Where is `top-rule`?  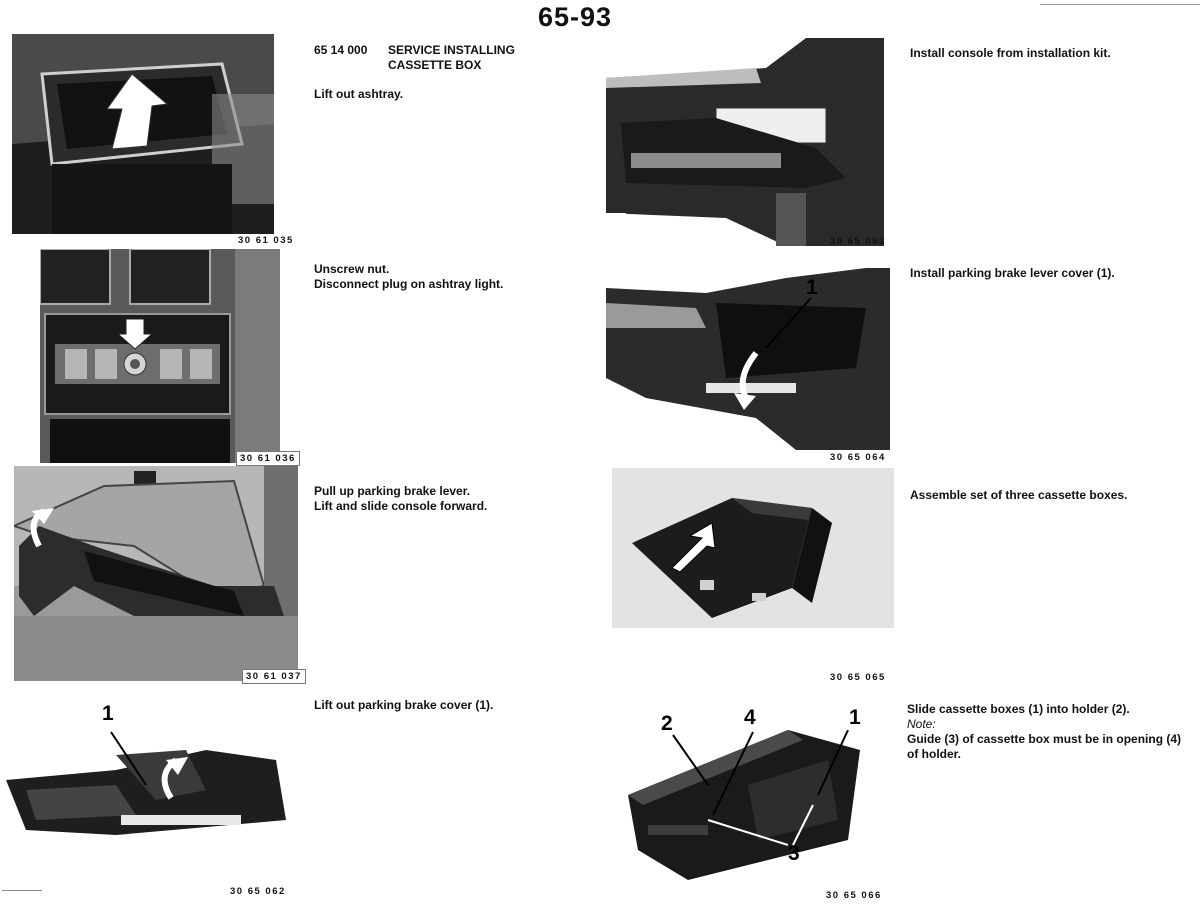 top-rule is located at coordinates (1120, 4).